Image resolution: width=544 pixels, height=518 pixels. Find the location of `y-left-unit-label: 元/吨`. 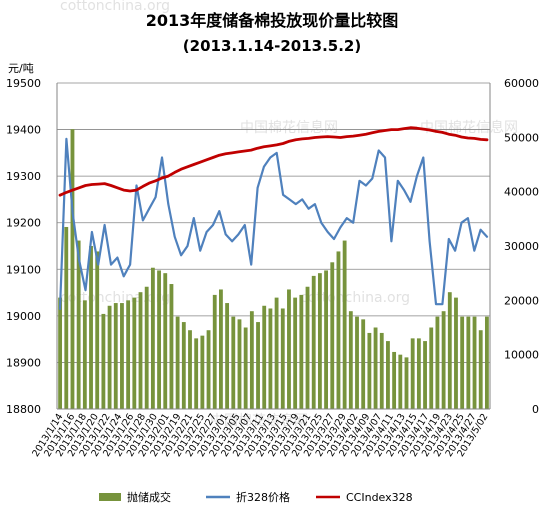

y-left-unit-label: 元/吨 is located at coordinates (21, 68).